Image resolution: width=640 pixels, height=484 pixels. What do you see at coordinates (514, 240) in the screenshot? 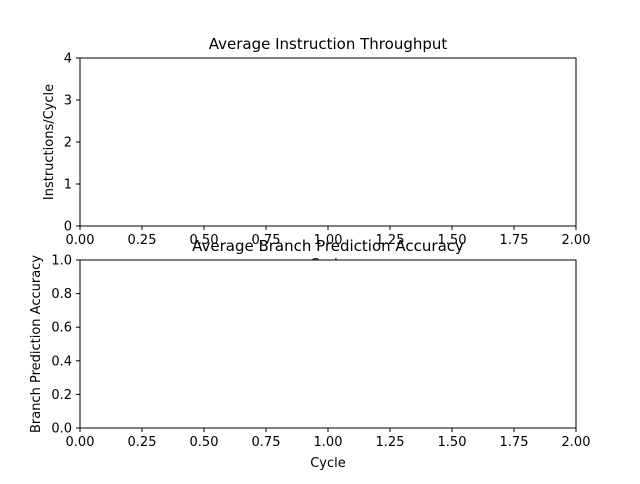
I see `throughput-x-tick-label: 1.75` at bounding box center [514, 240].